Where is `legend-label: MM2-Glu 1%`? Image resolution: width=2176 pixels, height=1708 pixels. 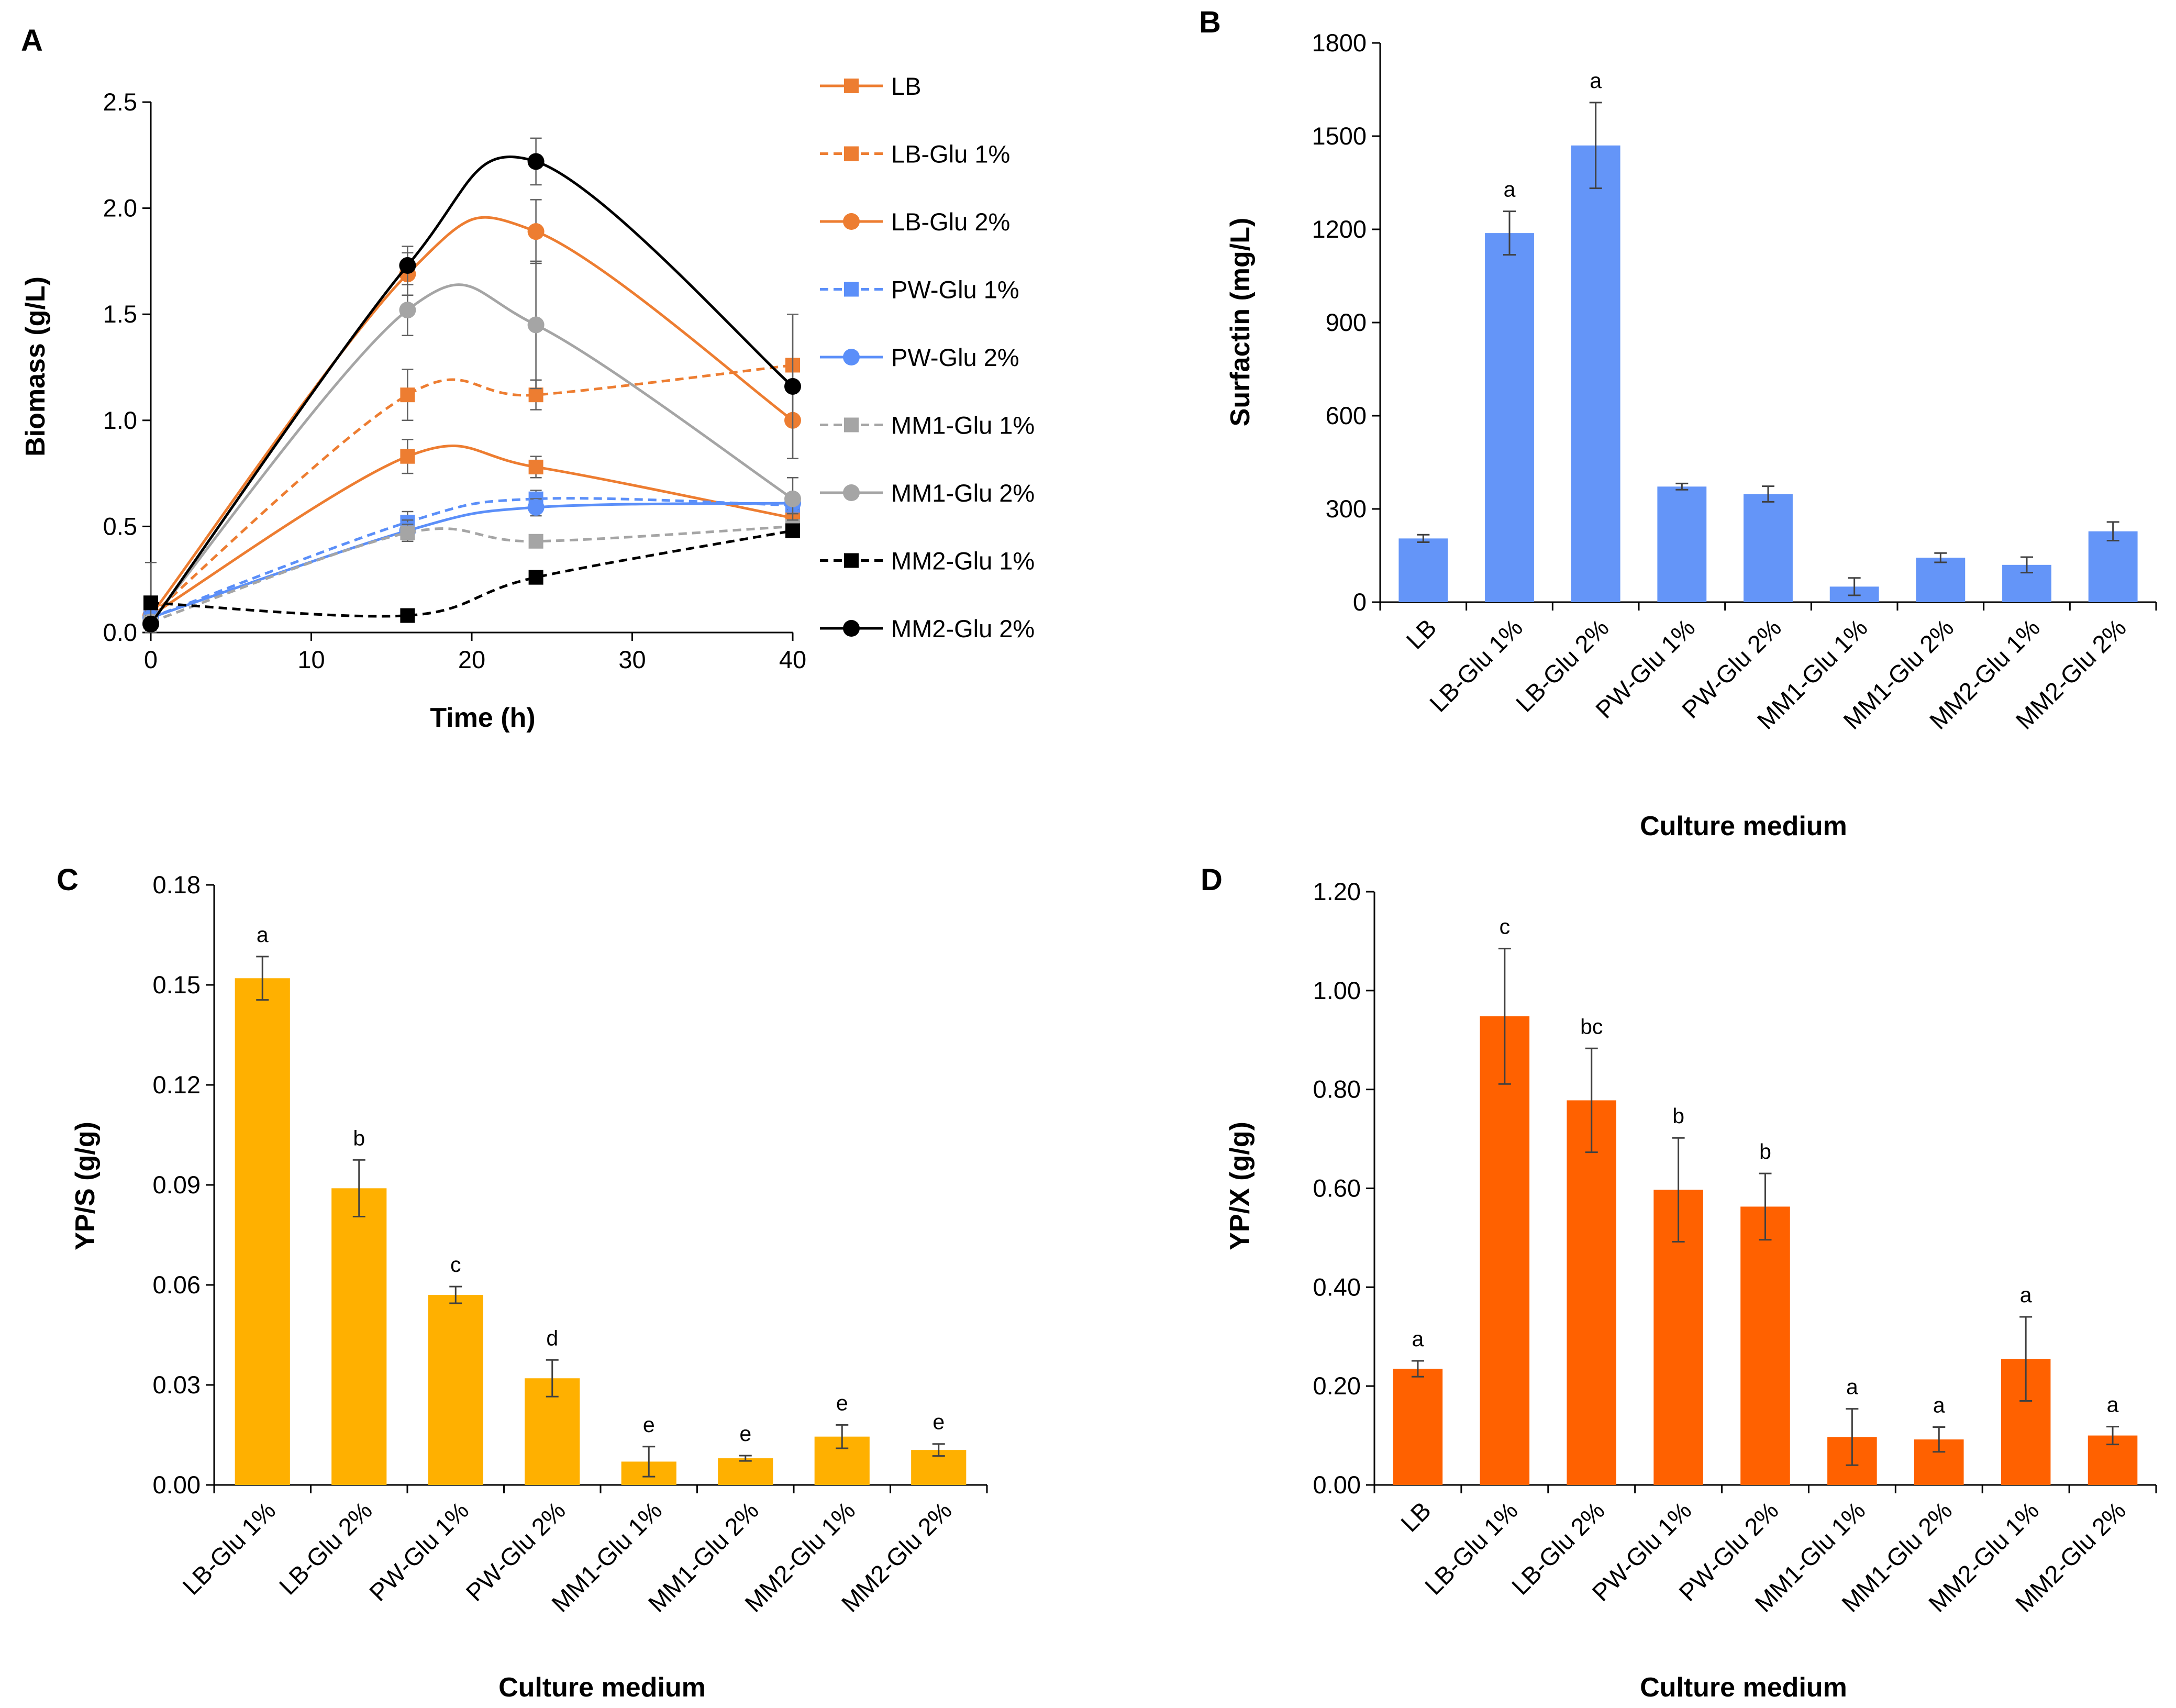
legend-label: MM2-Glu 1% is located at coordinates (963, 561).